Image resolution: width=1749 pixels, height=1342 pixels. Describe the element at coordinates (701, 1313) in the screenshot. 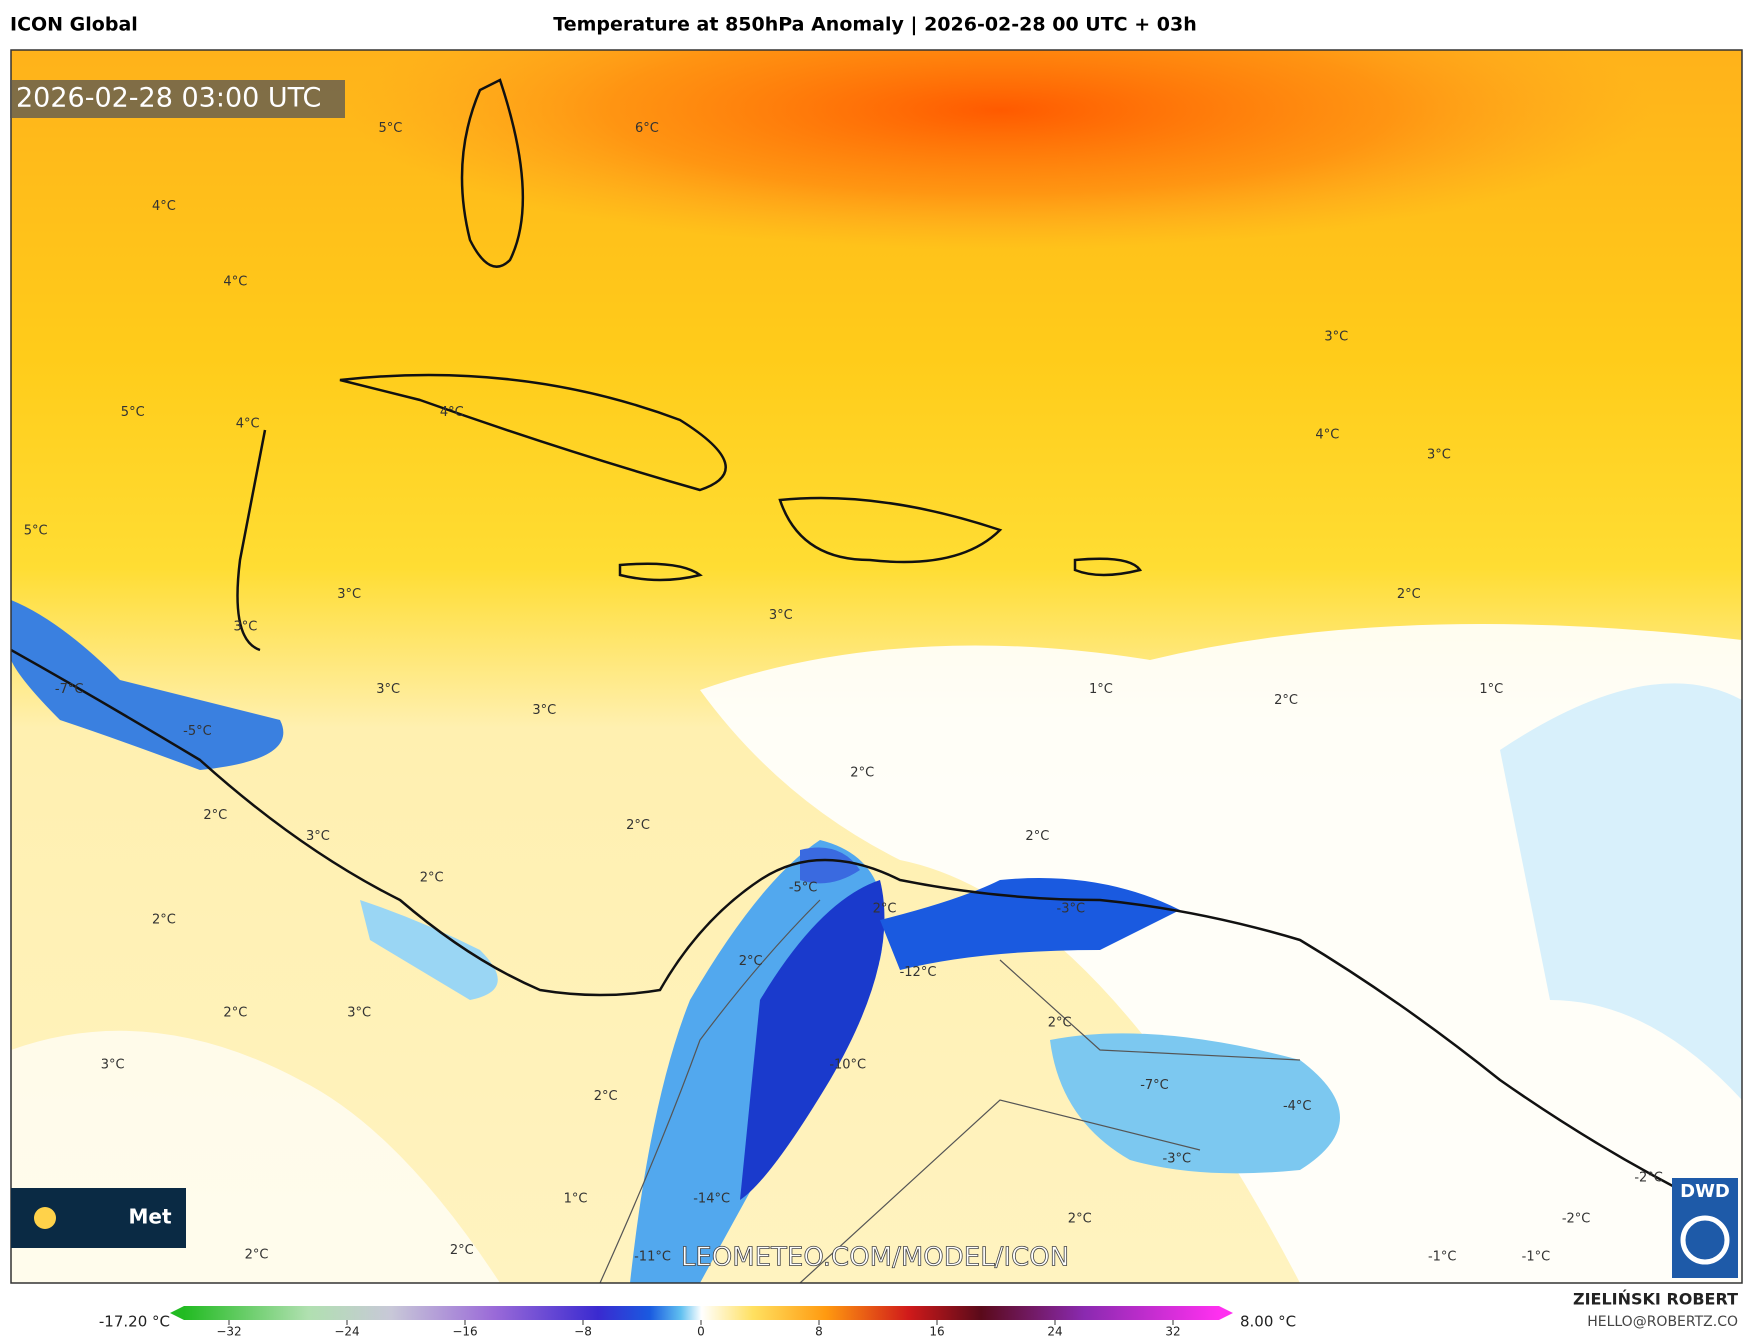

I see `colorbar` at that location.